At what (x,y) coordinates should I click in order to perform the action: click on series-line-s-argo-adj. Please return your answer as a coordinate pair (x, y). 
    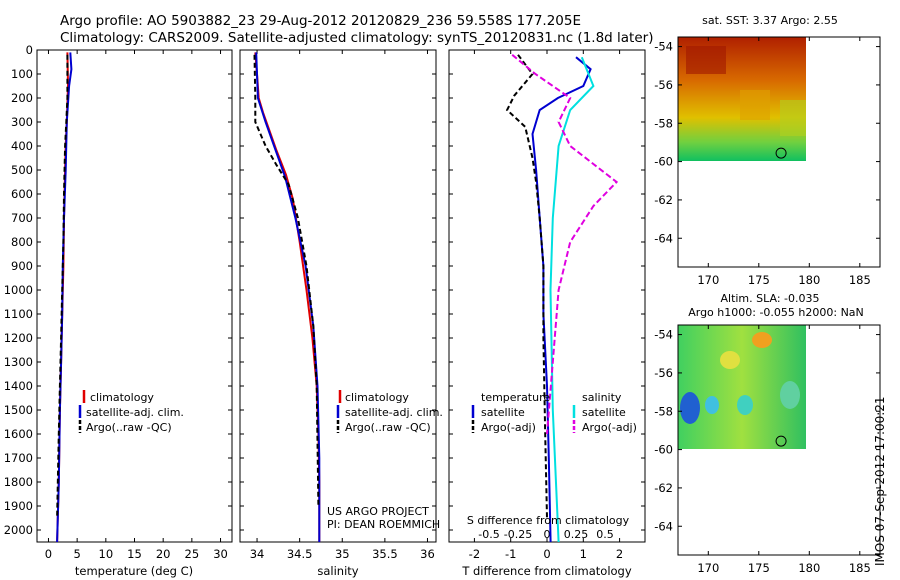
    Looking at the image, I should click on (565, 244).